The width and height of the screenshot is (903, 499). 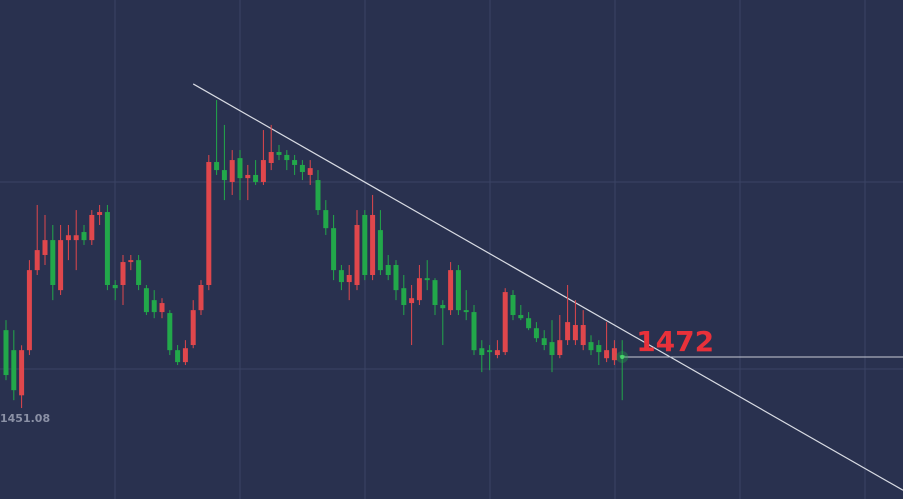 What do you see at coordinates (675, 341) in the screenshot?
I see `level-label: 1472` at bounding box center [675, 341].